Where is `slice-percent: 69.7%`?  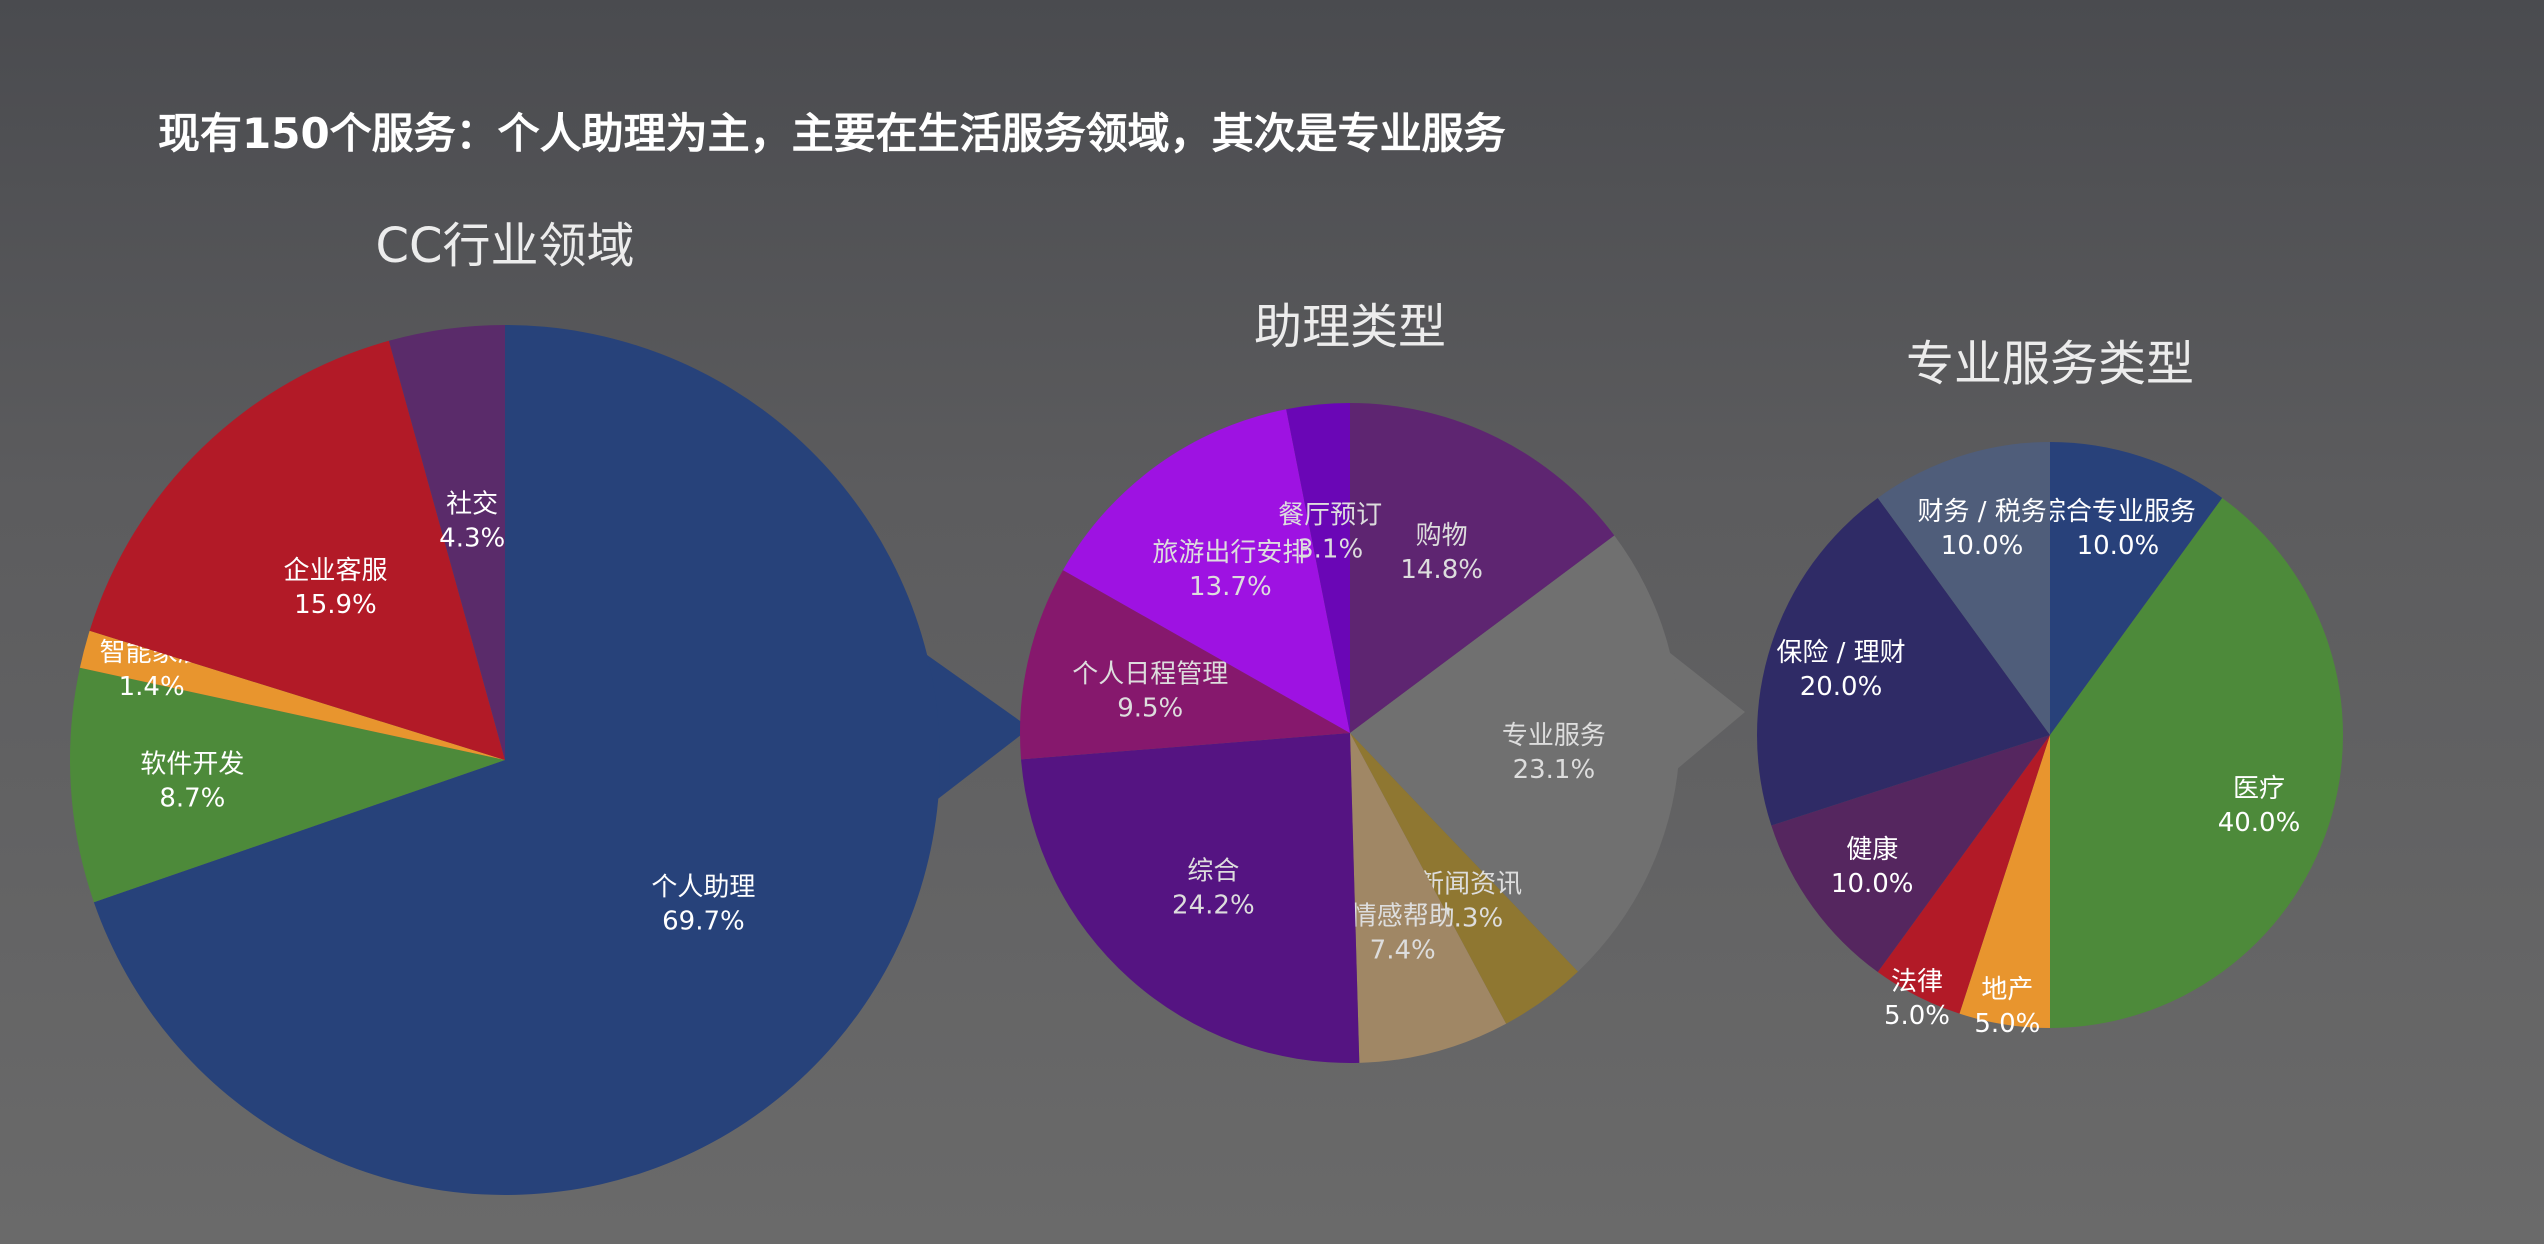
slice-percent: 69.7% is located at coordinates (703, 921).